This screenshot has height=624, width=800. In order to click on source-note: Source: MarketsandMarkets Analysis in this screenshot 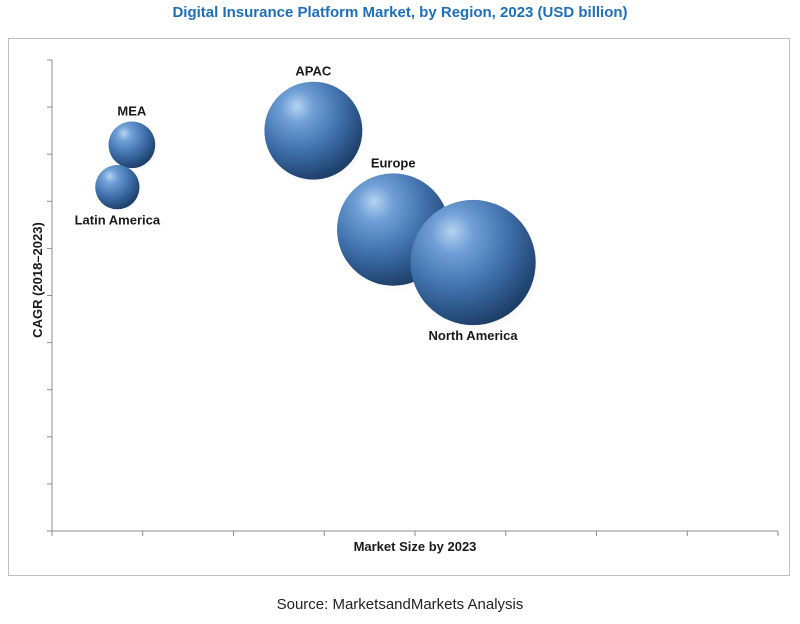, I will do `click(400, 604)`.